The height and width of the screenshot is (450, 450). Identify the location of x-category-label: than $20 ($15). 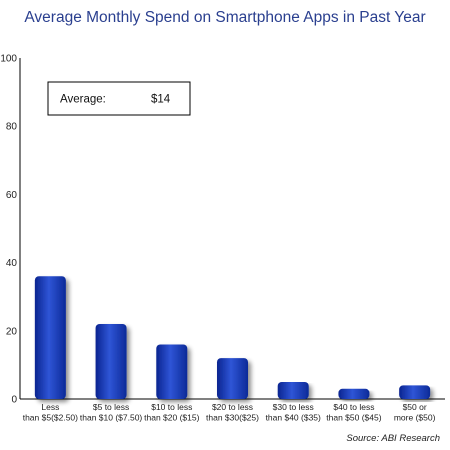
(171, 418).